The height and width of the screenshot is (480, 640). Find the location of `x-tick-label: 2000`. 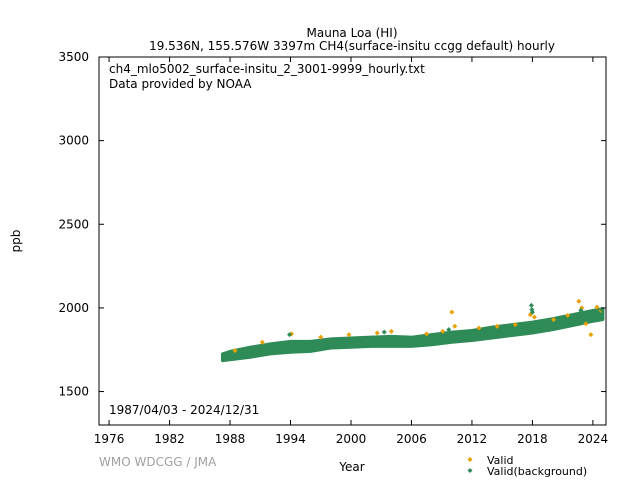

x-tick-label: 2000 is located at coordinates (351, 439).